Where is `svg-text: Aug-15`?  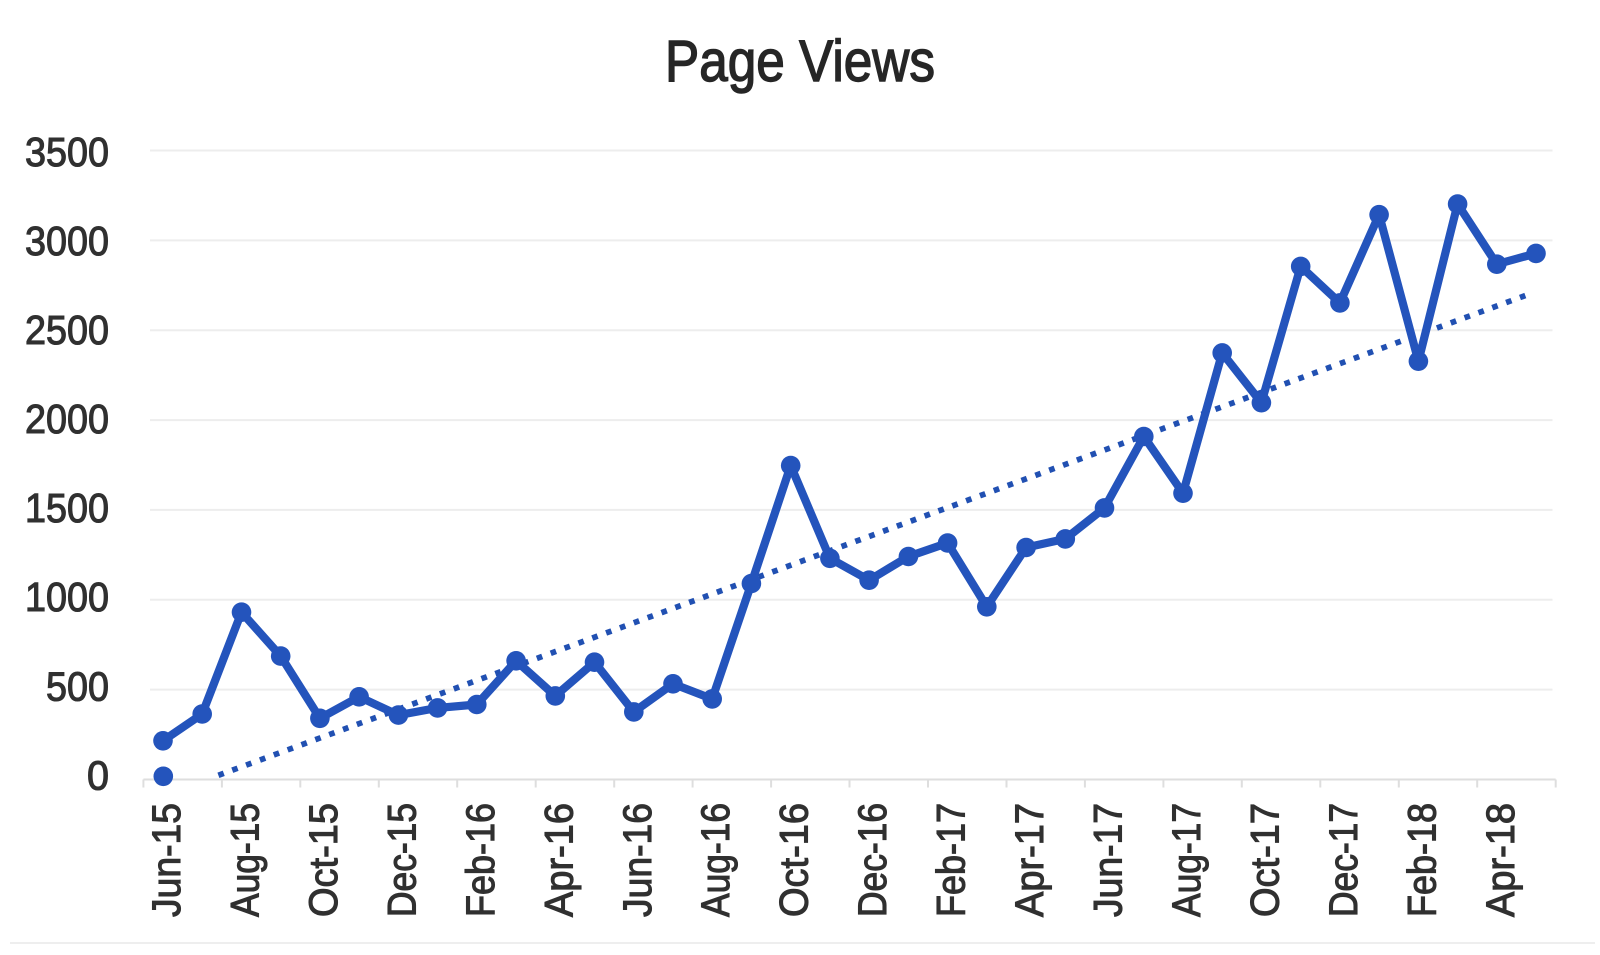
svg-text: Aug-15 is located at coordinates (246, 860).